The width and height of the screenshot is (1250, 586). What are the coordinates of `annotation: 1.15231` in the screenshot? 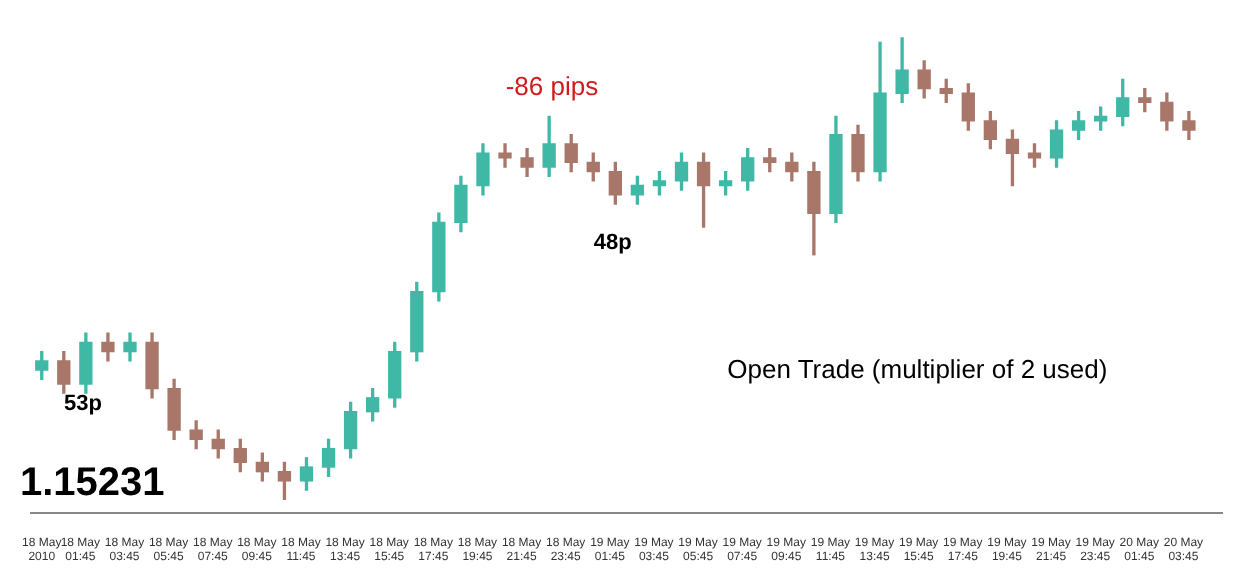 It's located at (92, 483).